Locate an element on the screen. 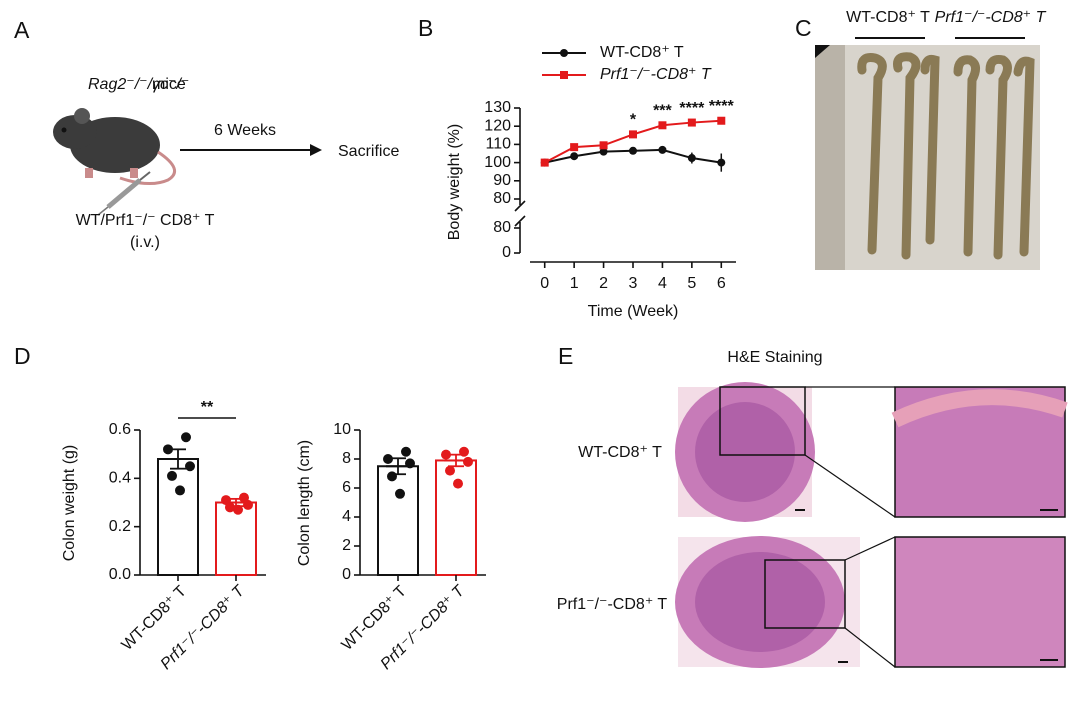 The height and width of the screenshot is (709, 1080). mouse-icon is located at coordinates (115, 146).